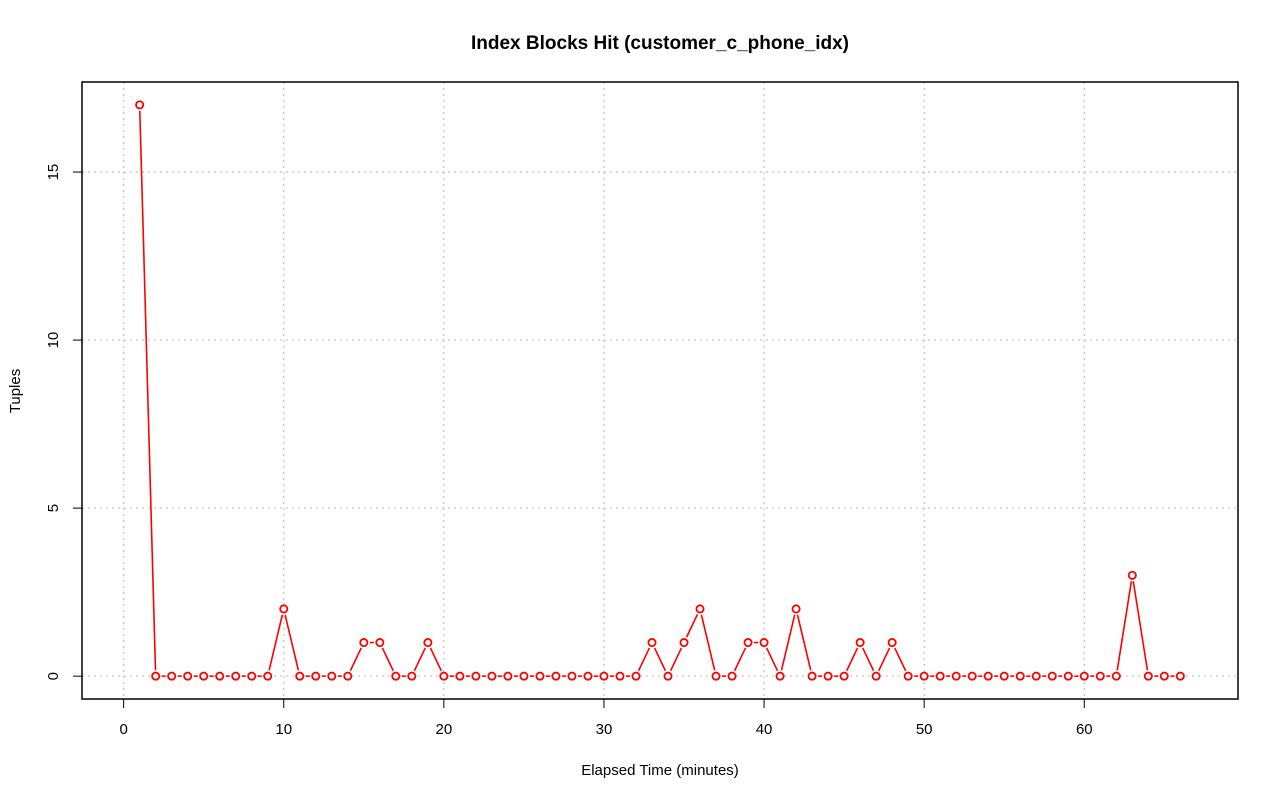  What do you see at coordinates (53, 676) in the screenshot?
I see `y-tick-label: 0` at bounding box center [53, 676].